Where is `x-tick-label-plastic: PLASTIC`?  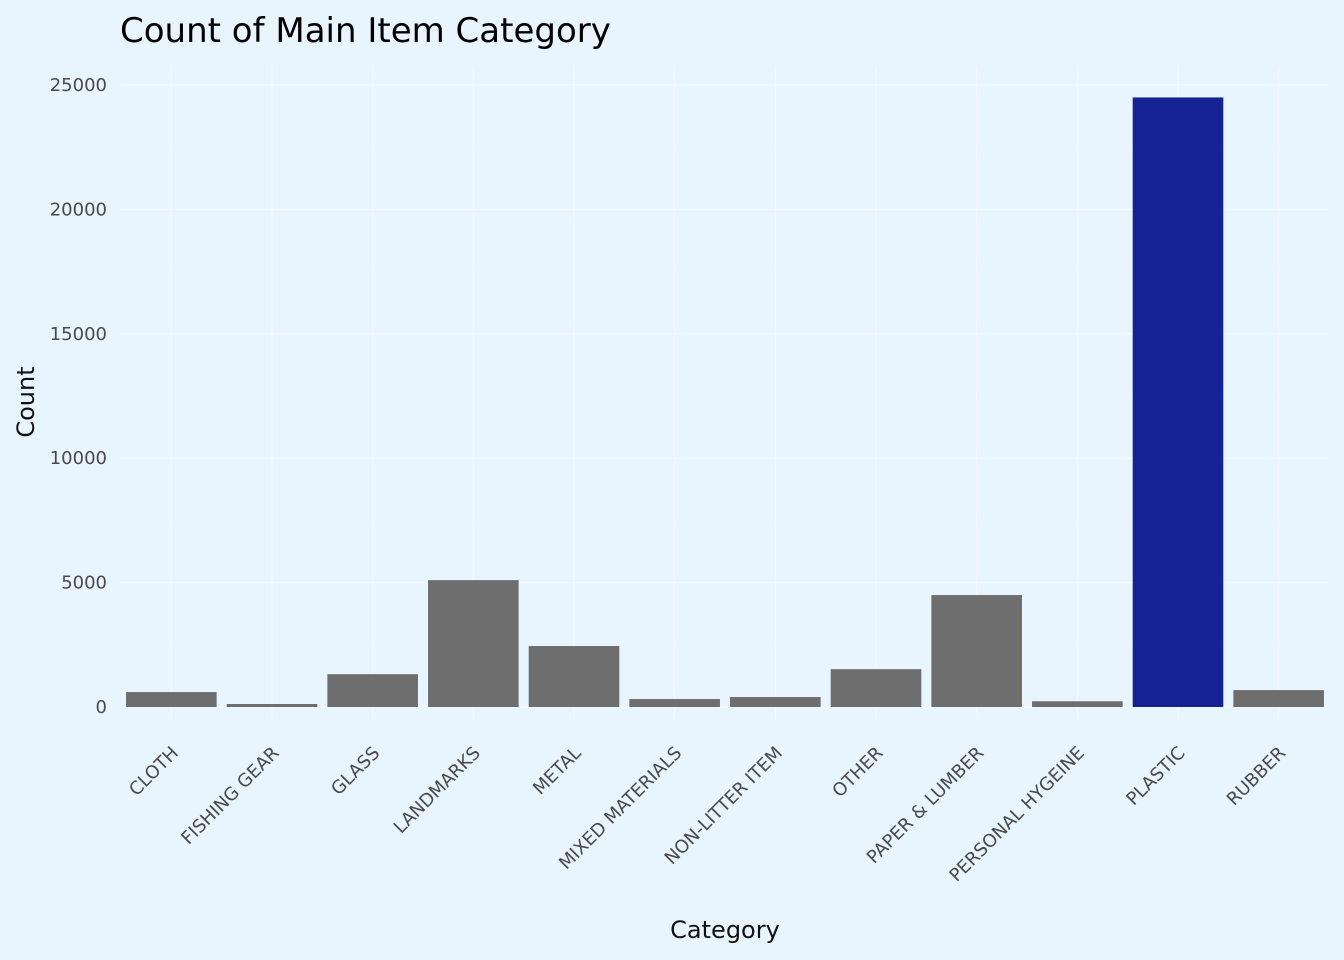
x-tick-label-plastic: PLASTIC is located at coordinates (1155, 776).